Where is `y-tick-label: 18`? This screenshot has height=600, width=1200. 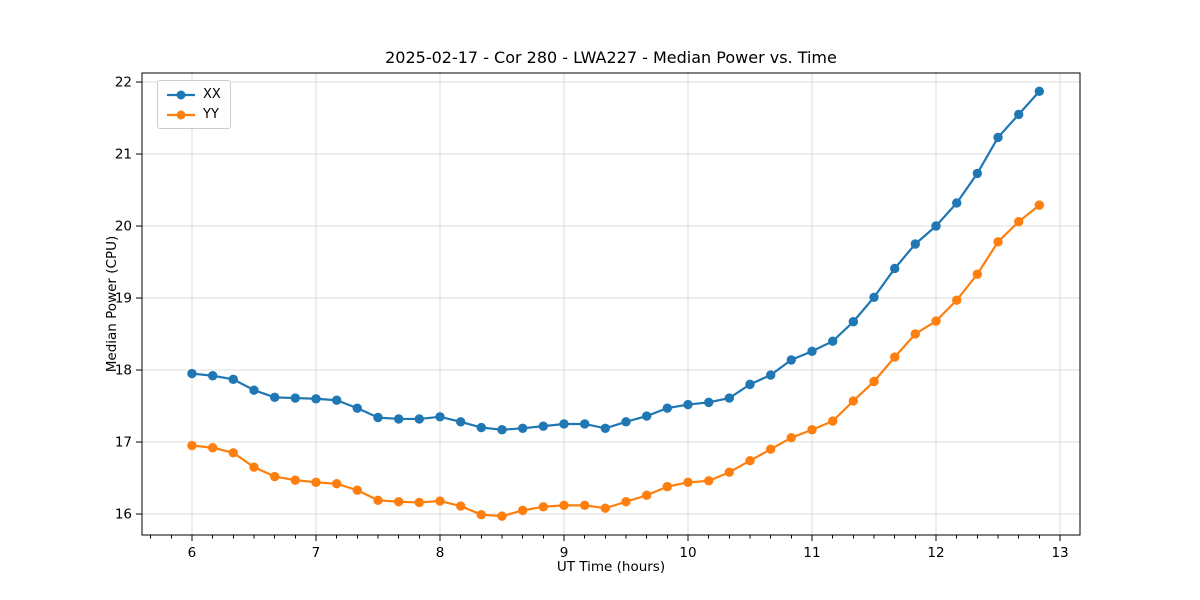 y-tick-label: 18 is located at coordinates (123, 370).